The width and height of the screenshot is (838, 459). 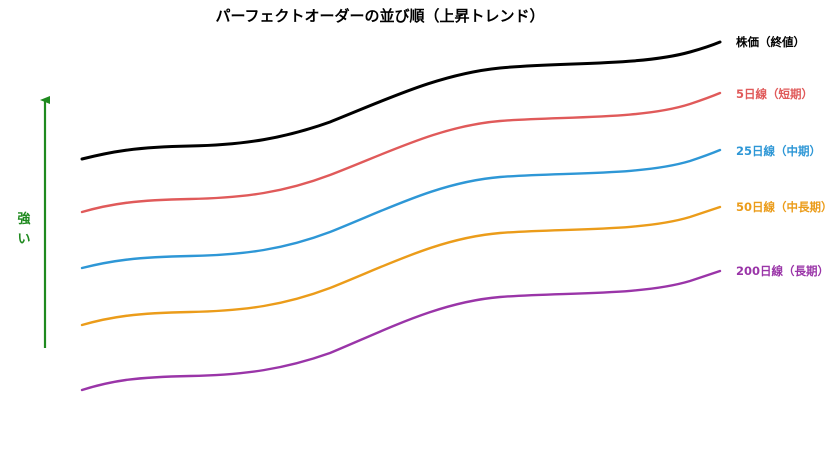 What do you see at coordinates (782, 271) in the screenshot?
I see `label-200-day-ma: 200日線（長期）` at bounding box center [782, 271].